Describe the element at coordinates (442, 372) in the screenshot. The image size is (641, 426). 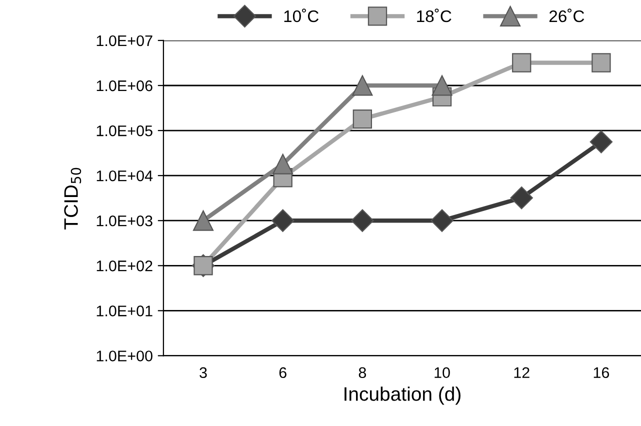
I see `x-tick-label: 10` at that location.